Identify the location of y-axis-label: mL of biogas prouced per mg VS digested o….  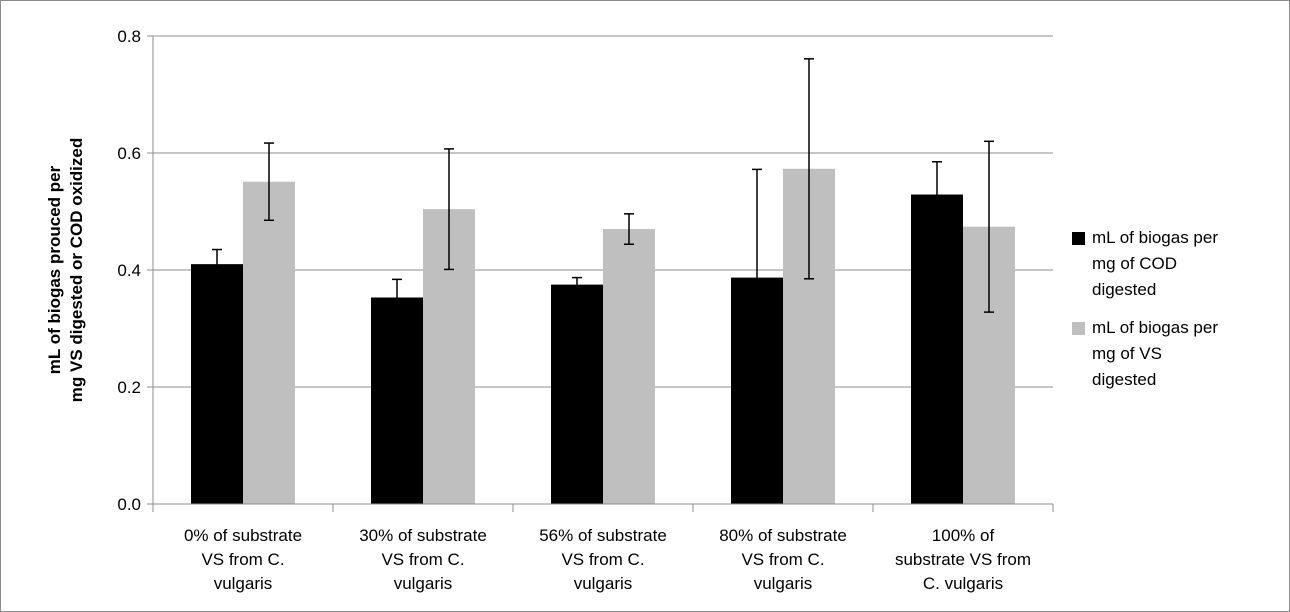
(65, 270).